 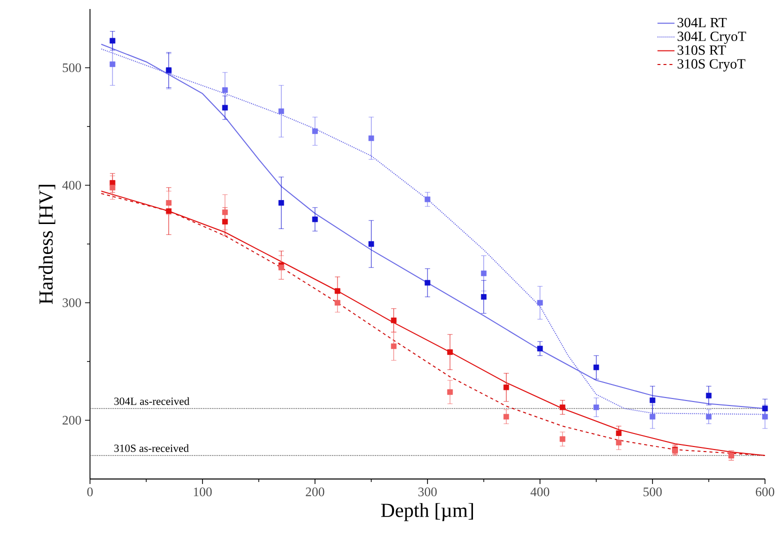 I want to click on x-axis-title: Depth [µm], so click(x=427, y=512).